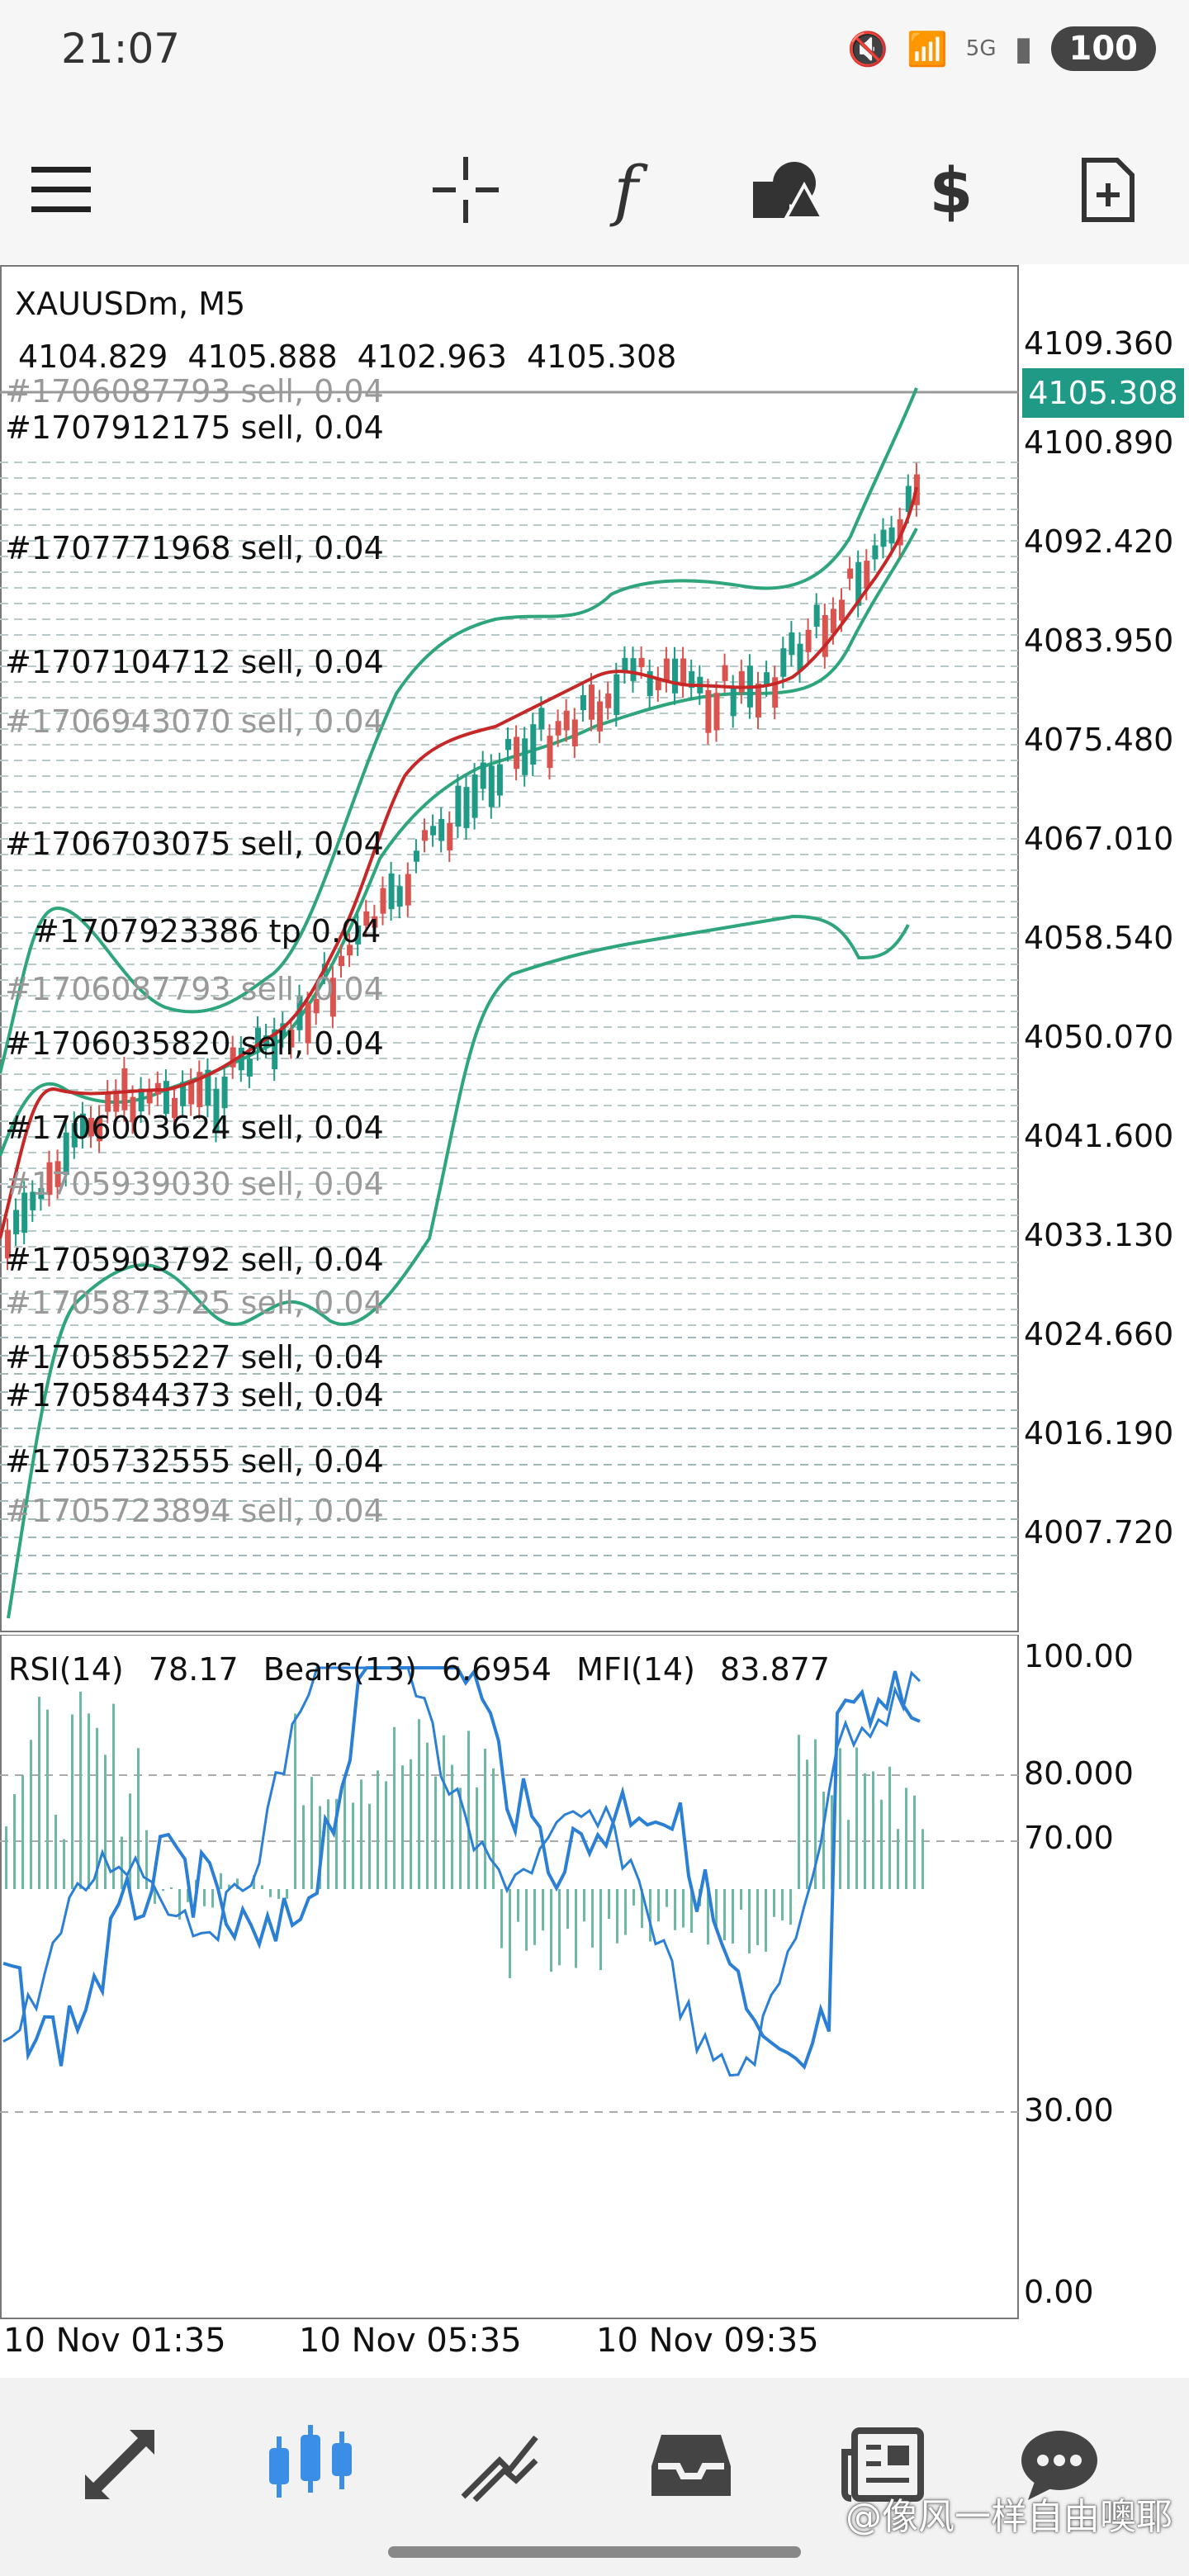  Describe the element at coordinates (114, 2341) in the screenshot. I see `time-axis-label: 10 Nov 01:35` at that location.